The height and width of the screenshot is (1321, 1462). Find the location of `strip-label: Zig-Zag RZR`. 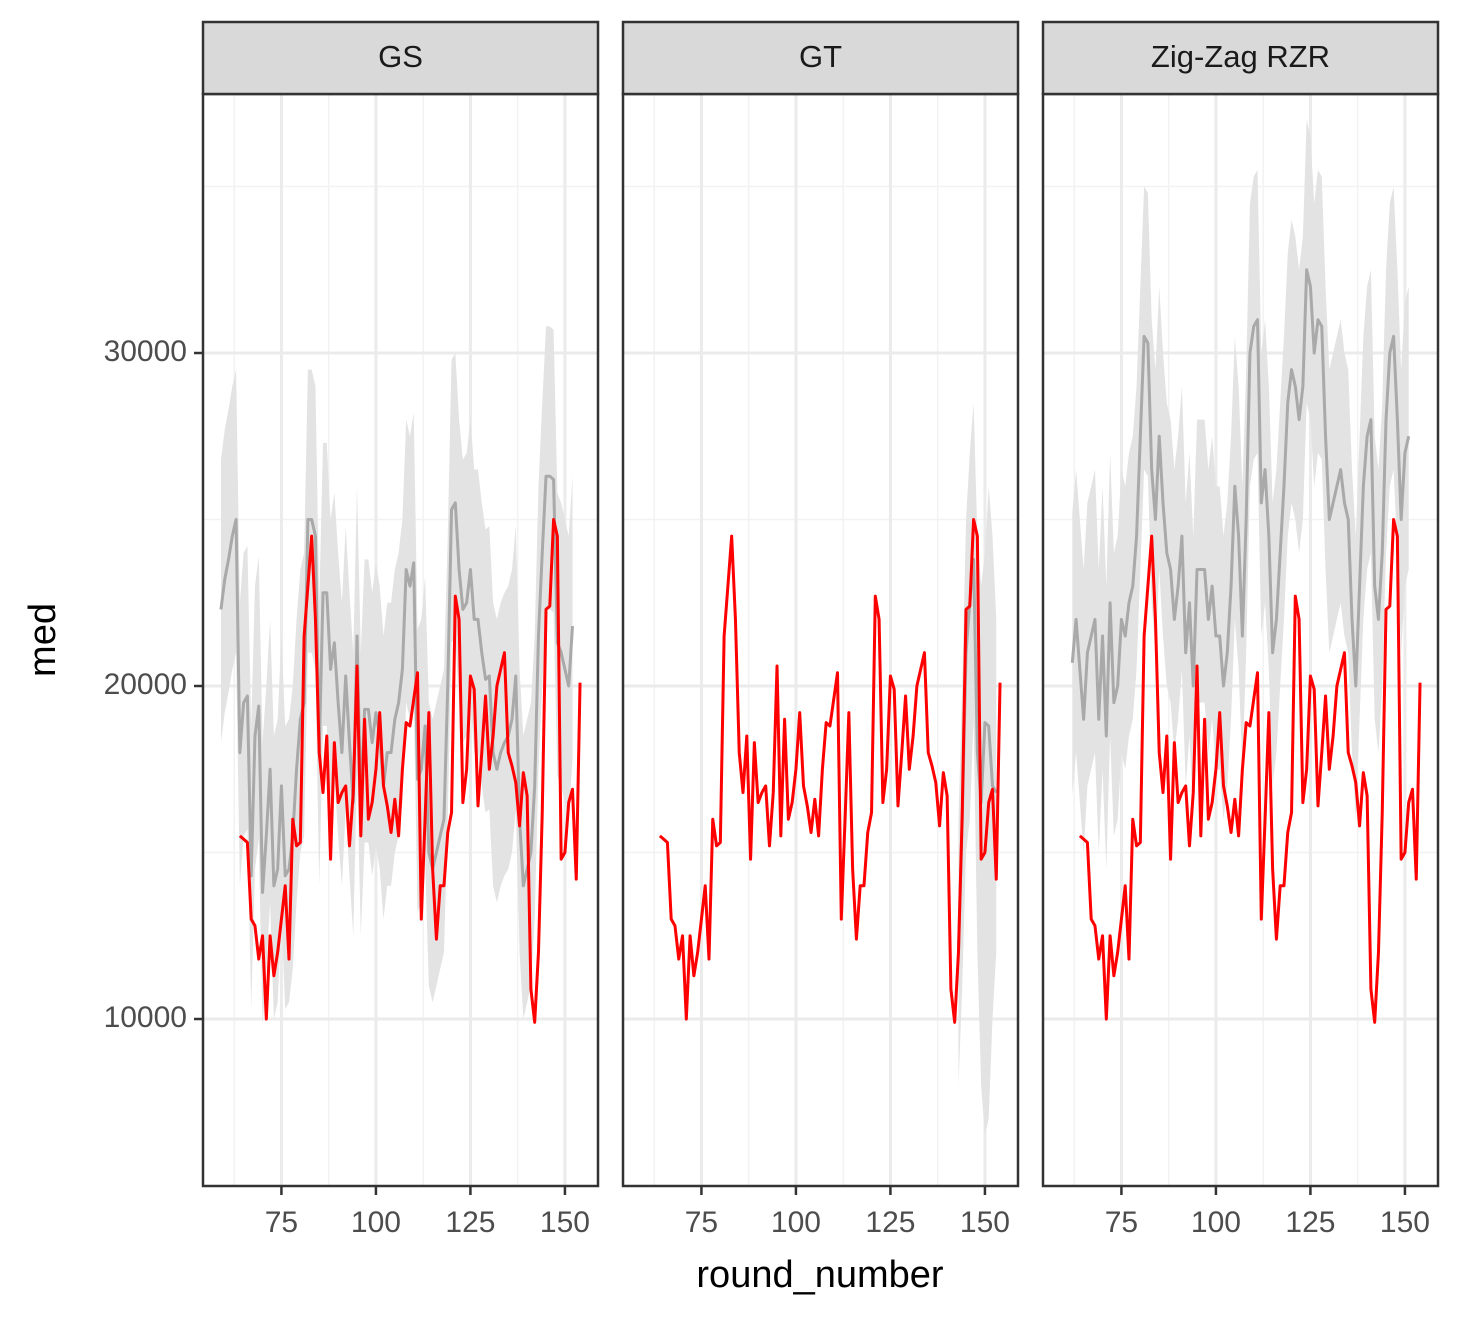

strip-label: Zig-Zag RZR is located at coordinates (1240, 56).